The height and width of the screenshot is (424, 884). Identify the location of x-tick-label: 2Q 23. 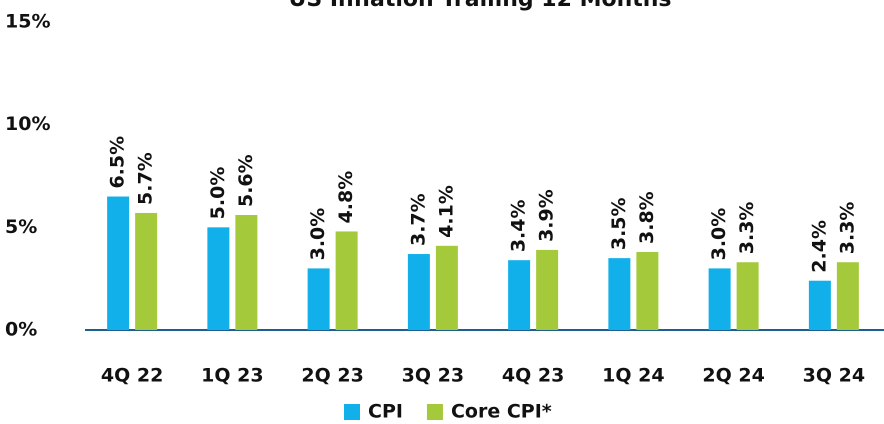
(332, 376).